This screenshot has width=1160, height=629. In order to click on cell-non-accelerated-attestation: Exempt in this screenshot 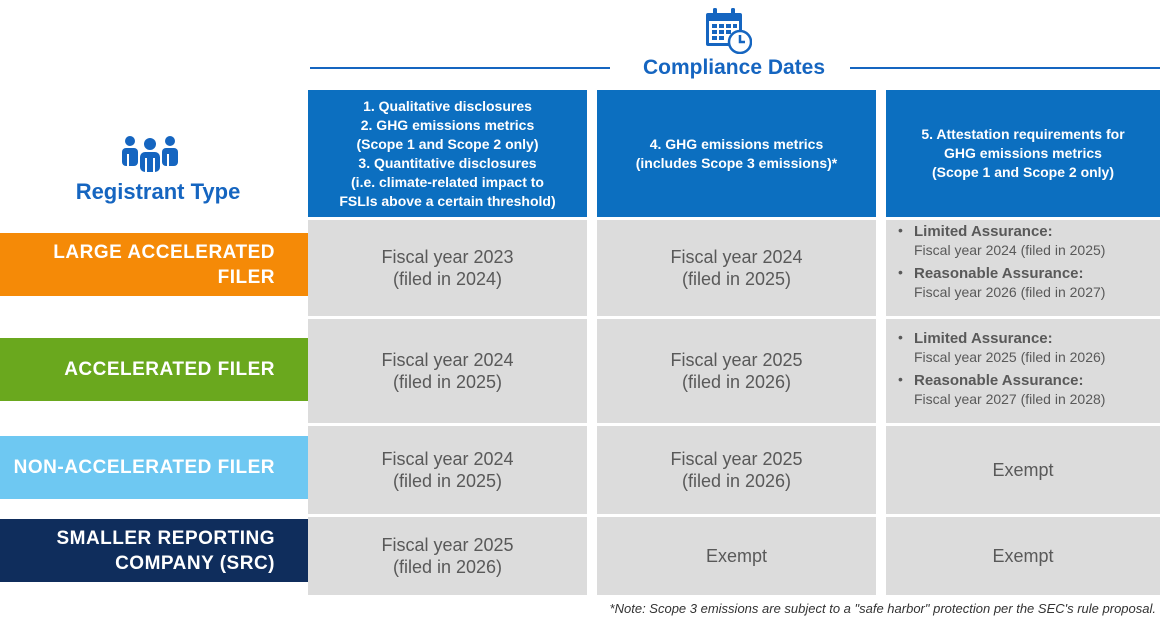, I will do `click(1023, 470)`.